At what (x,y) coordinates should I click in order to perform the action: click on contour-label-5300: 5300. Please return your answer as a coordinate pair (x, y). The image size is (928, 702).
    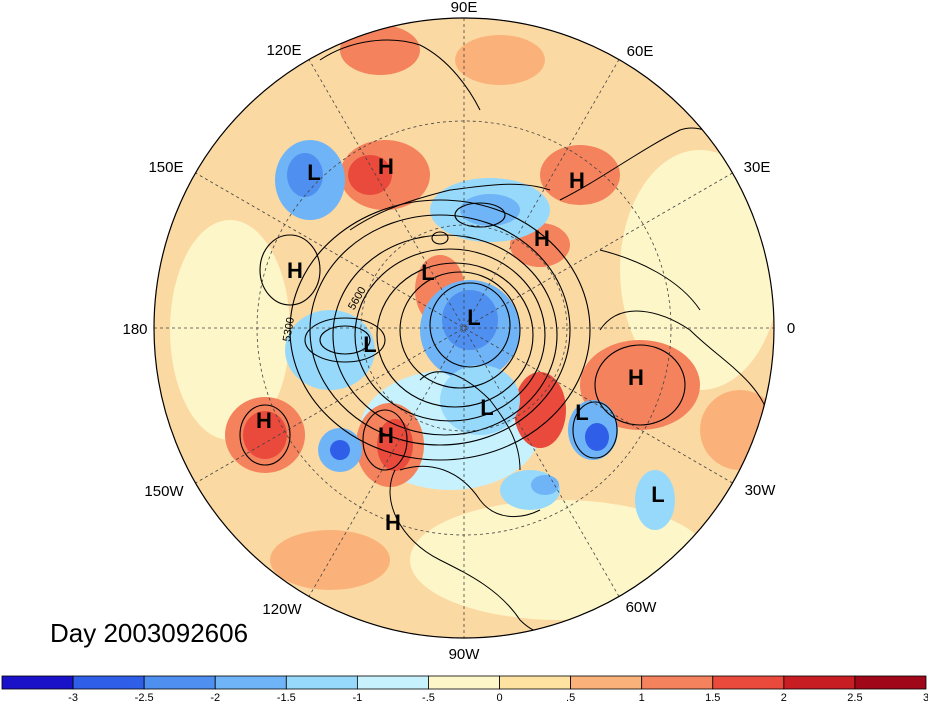
    Looking at the image, I should click on (289, 329).